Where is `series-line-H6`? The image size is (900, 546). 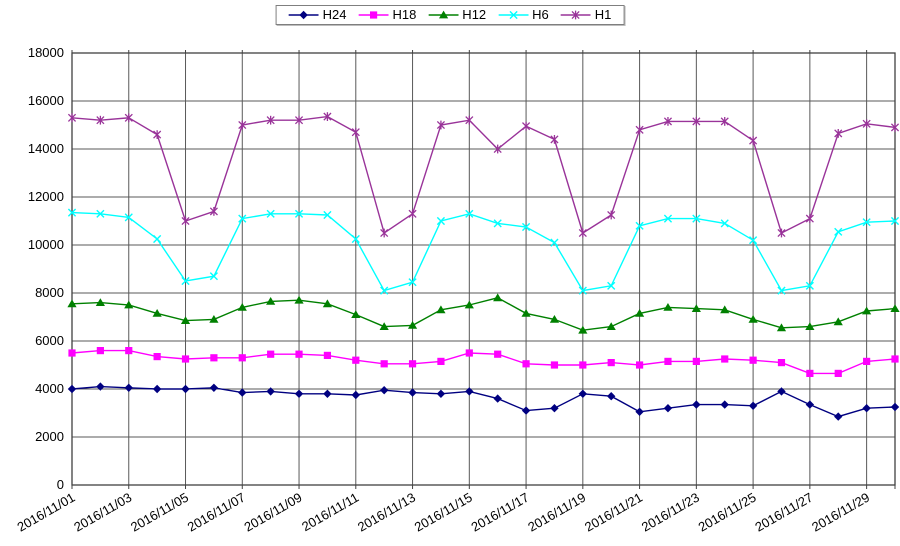 series-line-H6 is located at coordinates (483, 251).